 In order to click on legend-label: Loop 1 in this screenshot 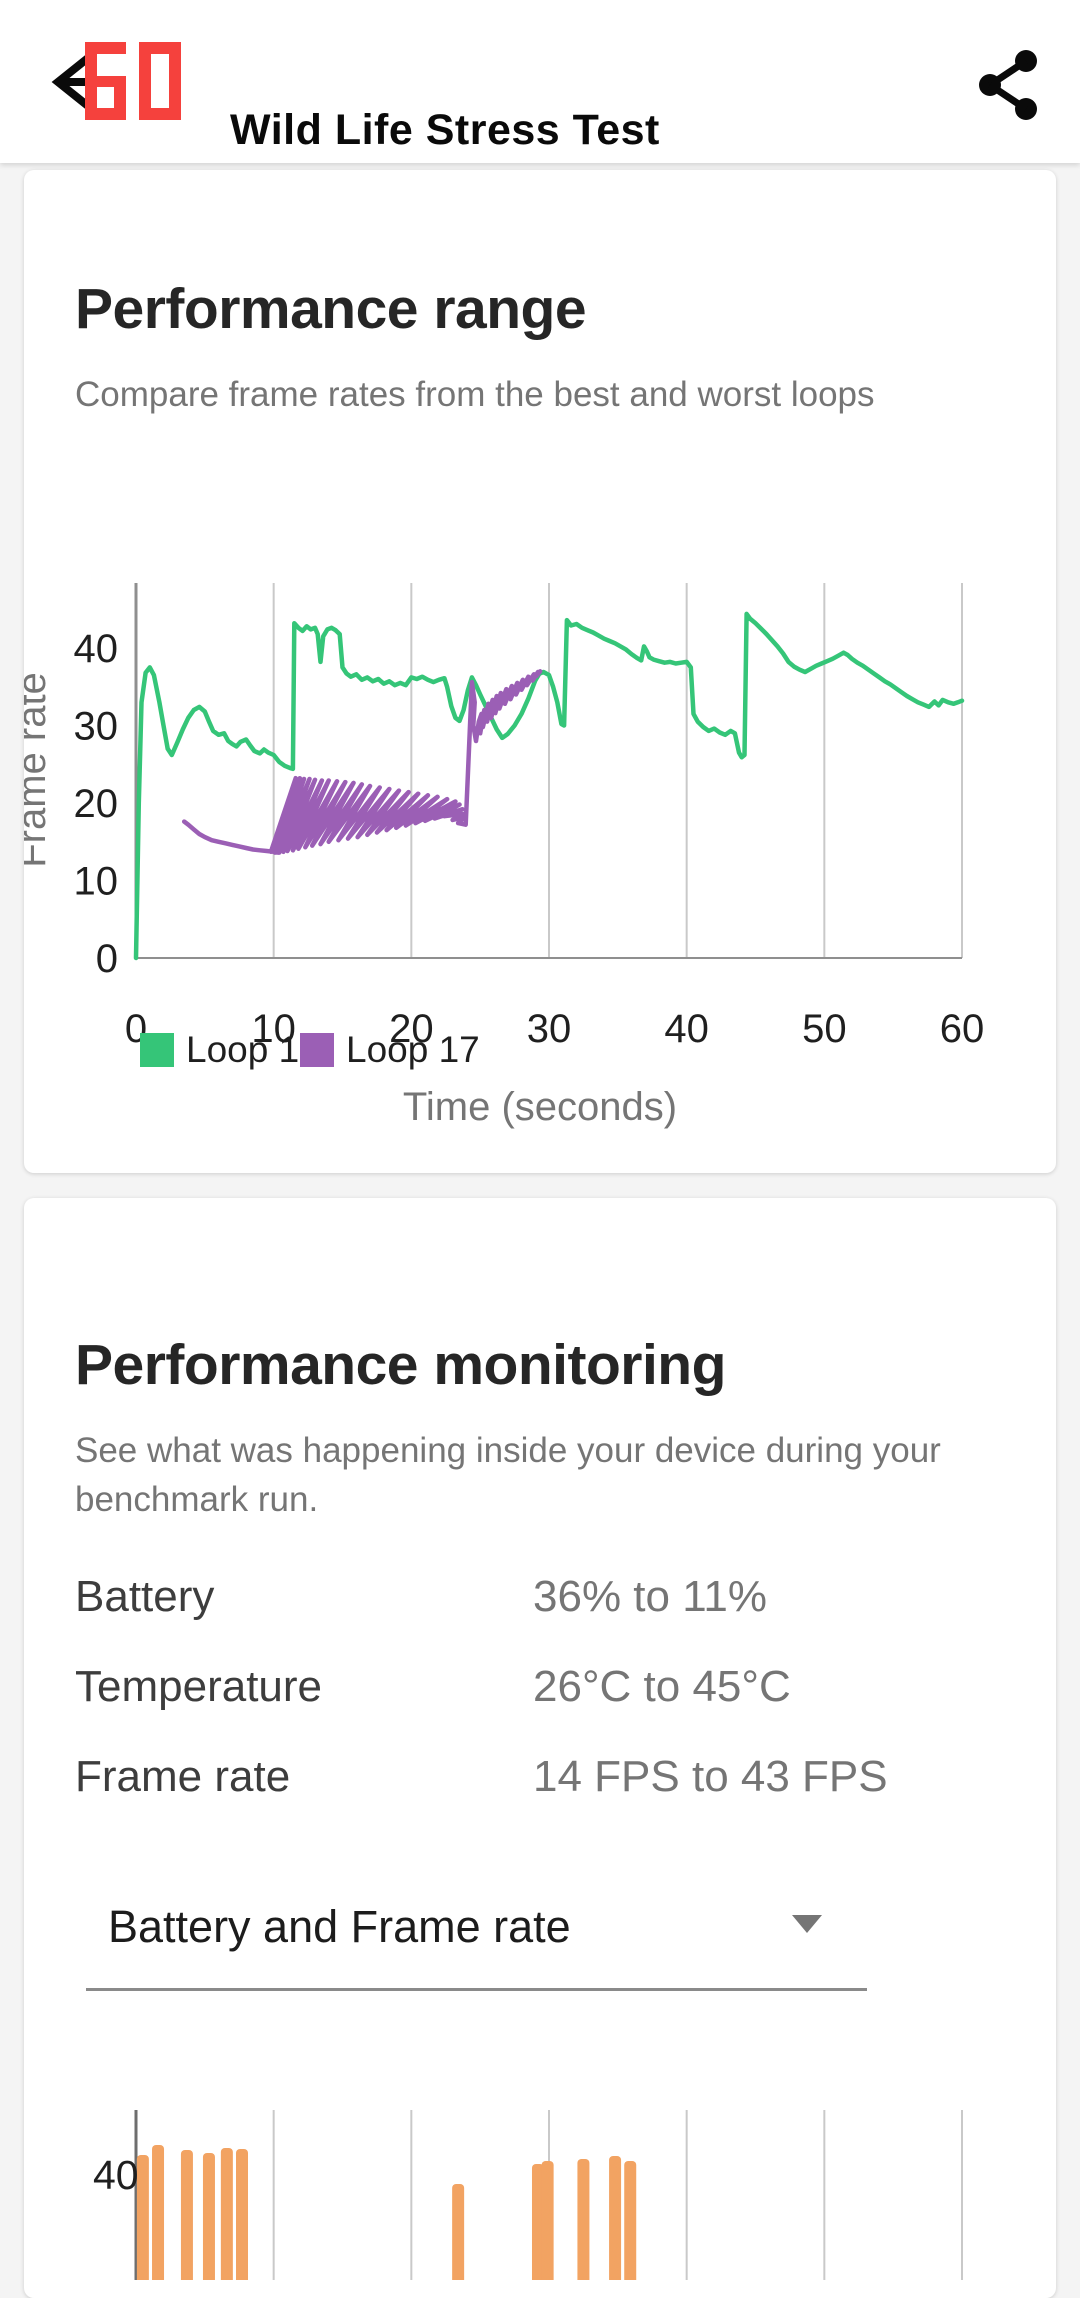, I will do `click(242, 1049)`.